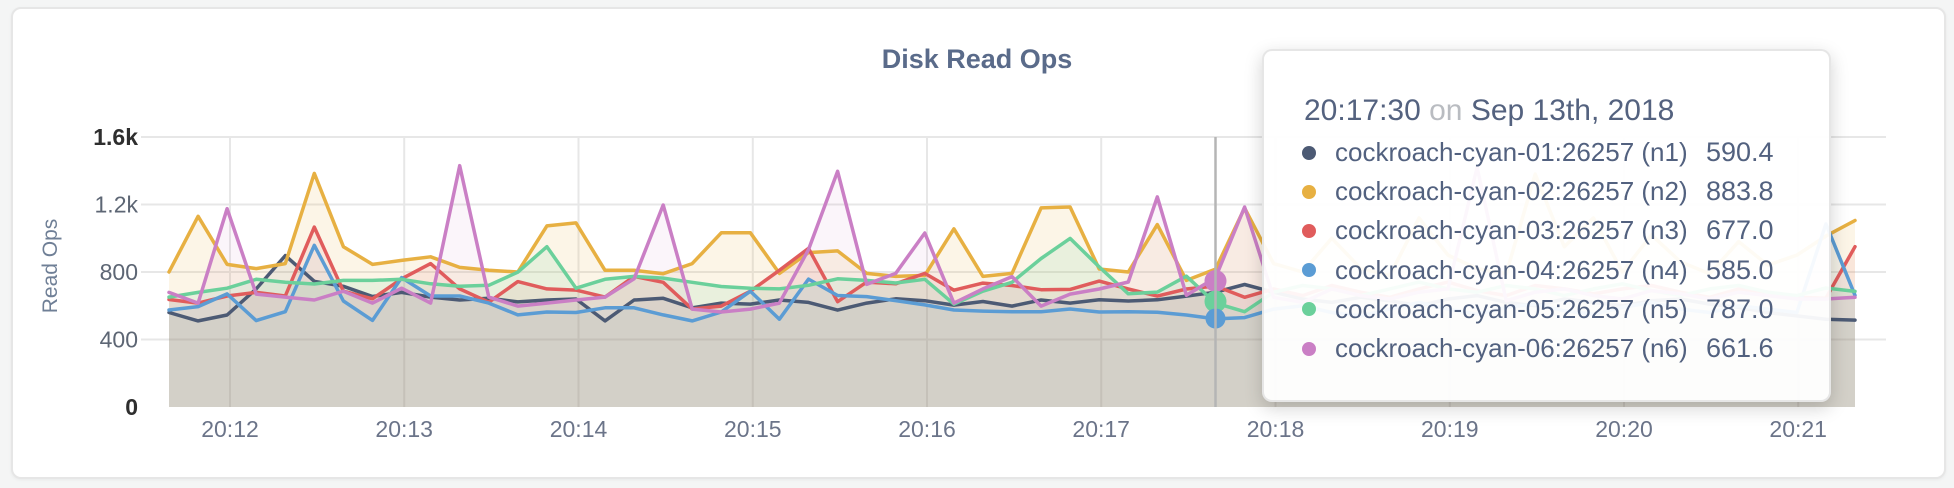 The height and width of the screenshot is (488, 1954). What do you see at coordinates (404, 429) in the screenshot?
I see `svg-text: 20:13` at bounding box center [404, 429].